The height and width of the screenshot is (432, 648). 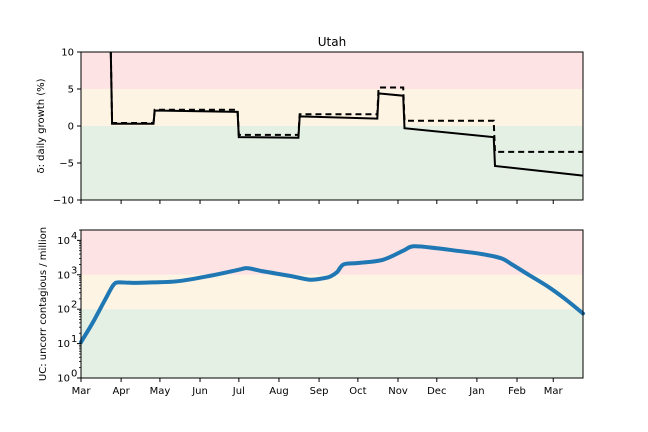 What do you see at coordinates (398, 391) in the screenshot?
I see `contagious-x-tick-label: Nov` at bounding box center [398, 391].